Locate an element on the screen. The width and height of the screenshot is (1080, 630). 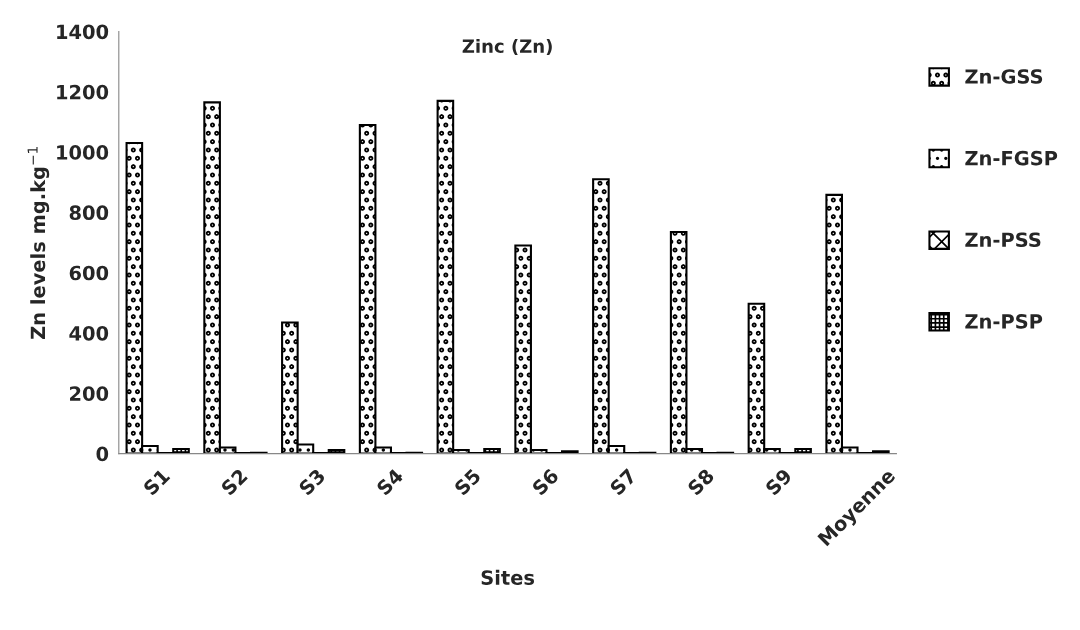
x-tick-label: S5 is located at coordinates (467, 482).